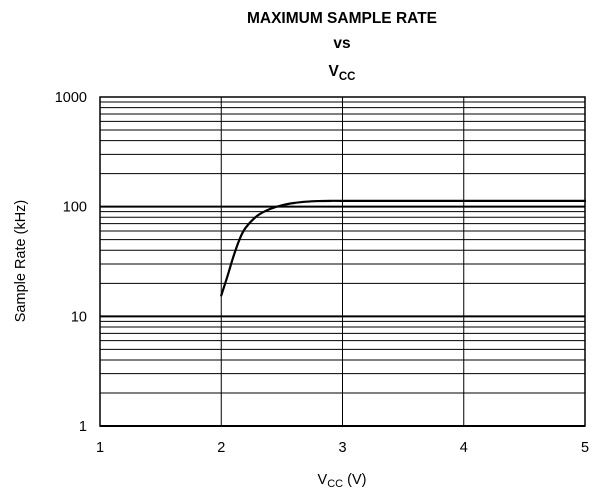 This screenshot has width=594, height=493. What do you see at coordinates (75, 208) in the screenshot?
I see `y-tick-label-2: 100` at bounding box center [75, 208].